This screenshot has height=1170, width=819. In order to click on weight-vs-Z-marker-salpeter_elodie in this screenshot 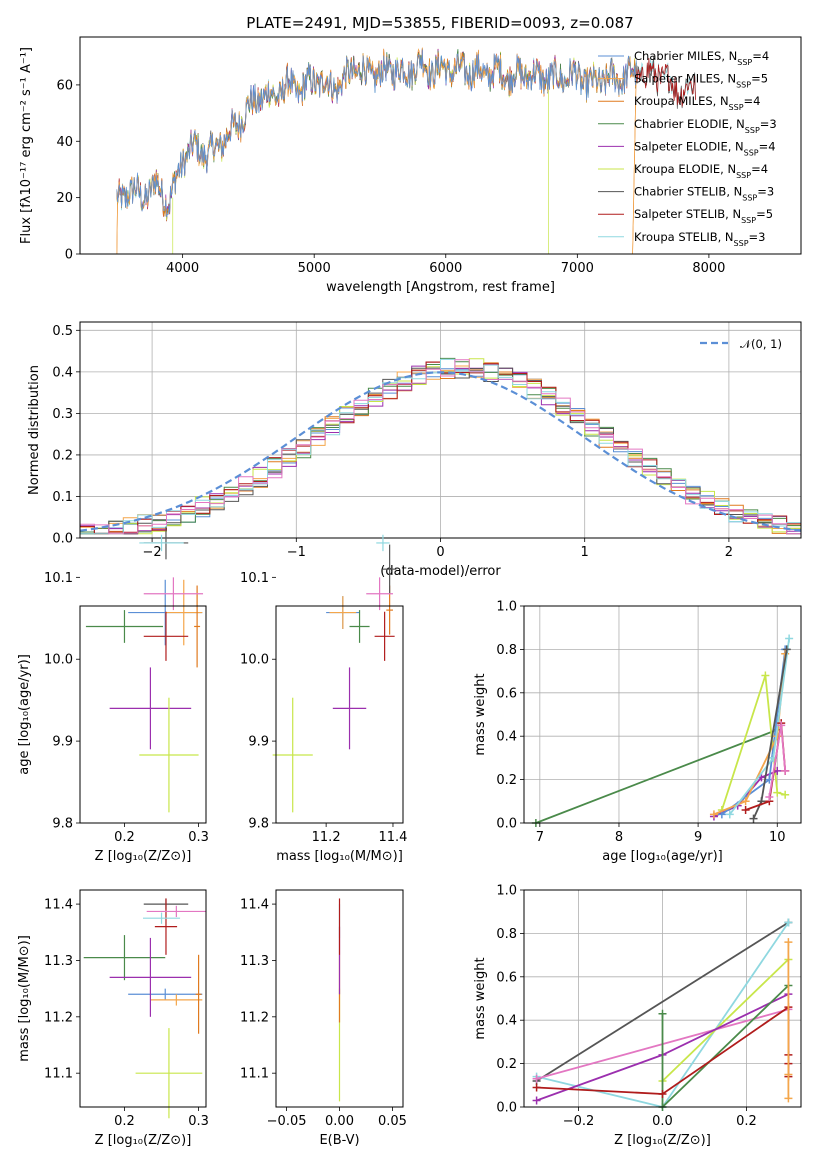, I will do `click(536, 1100)`.